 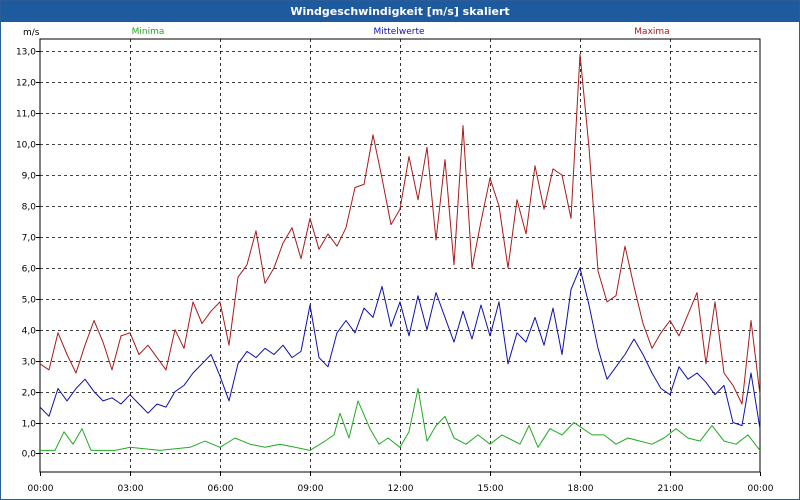 I want to click on y-tick-label: 4,0, so click(x=29, y=332).